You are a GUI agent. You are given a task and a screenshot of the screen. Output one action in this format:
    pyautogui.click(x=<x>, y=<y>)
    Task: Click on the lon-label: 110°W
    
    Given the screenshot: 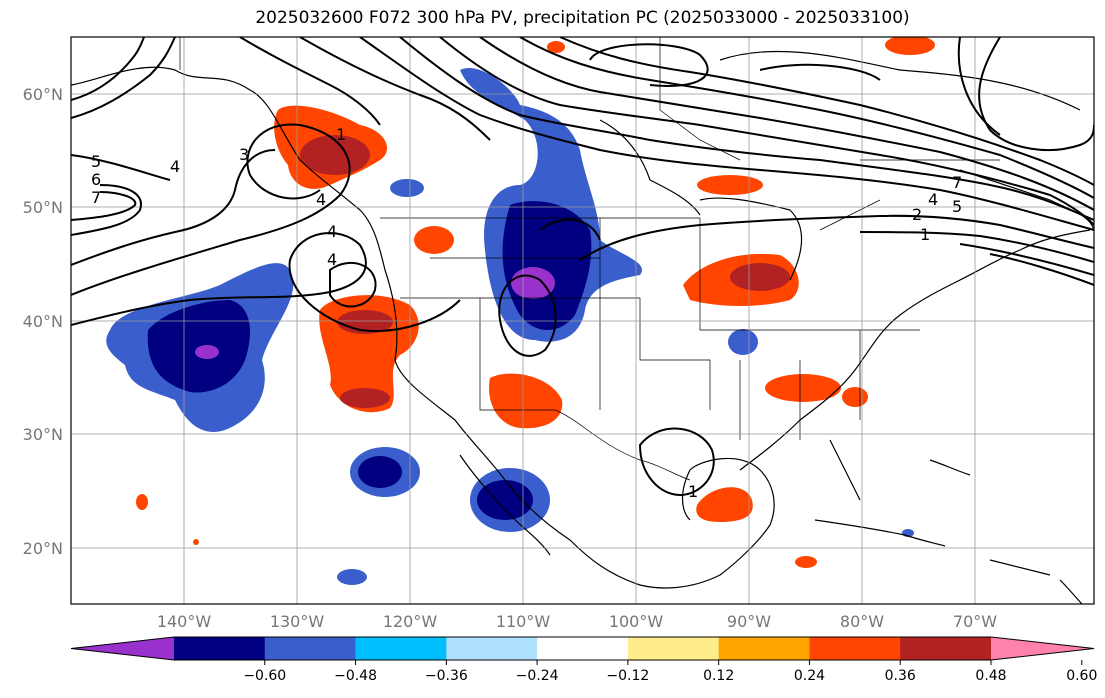 What is the action you would take?
    pyautogui.click(x=523, y=621)
    